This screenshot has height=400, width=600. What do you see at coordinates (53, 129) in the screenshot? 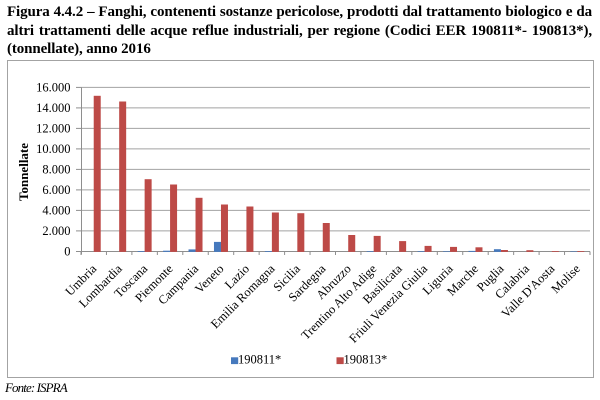
I see `svg-text: 12.000` at bounding box center [53, 129].